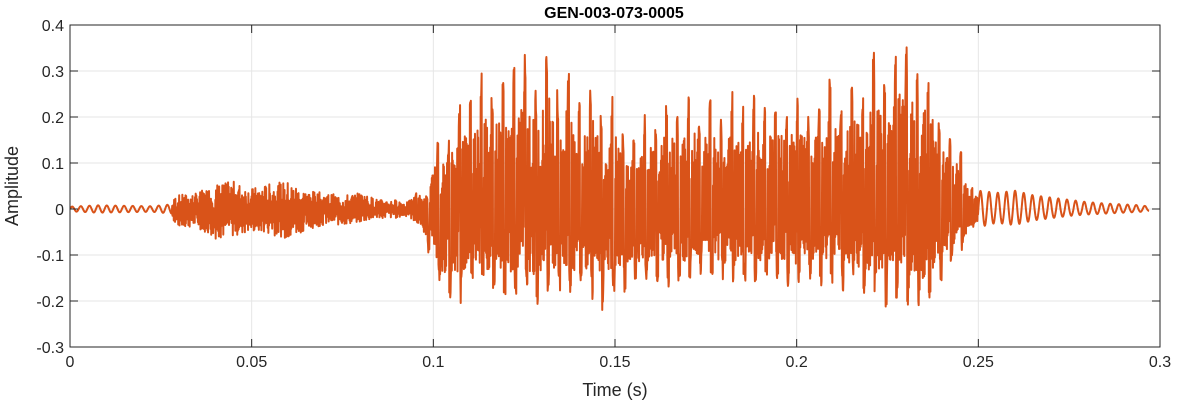 The image size is (1177, 404). I want to click on y-tick-label: 0.1, so click(53, 164).